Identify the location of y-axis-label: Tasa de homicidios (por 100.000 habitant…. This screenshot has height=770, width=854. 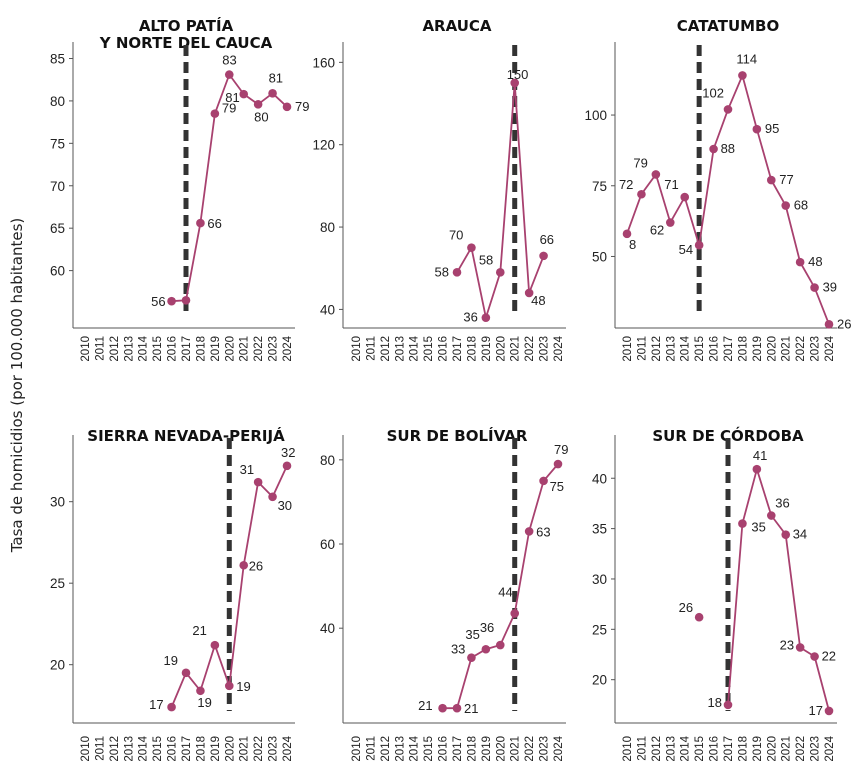
(17, 386).